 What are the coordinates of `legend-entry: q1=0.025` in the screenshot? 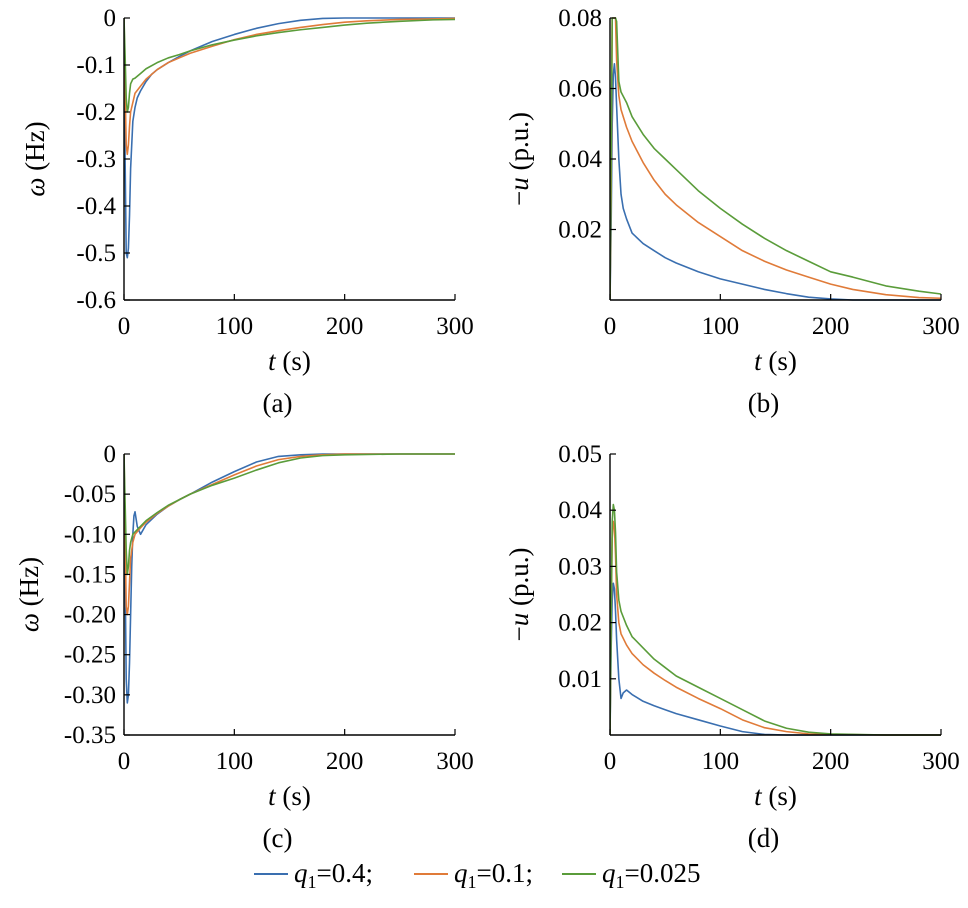 It's located at (631, 875).